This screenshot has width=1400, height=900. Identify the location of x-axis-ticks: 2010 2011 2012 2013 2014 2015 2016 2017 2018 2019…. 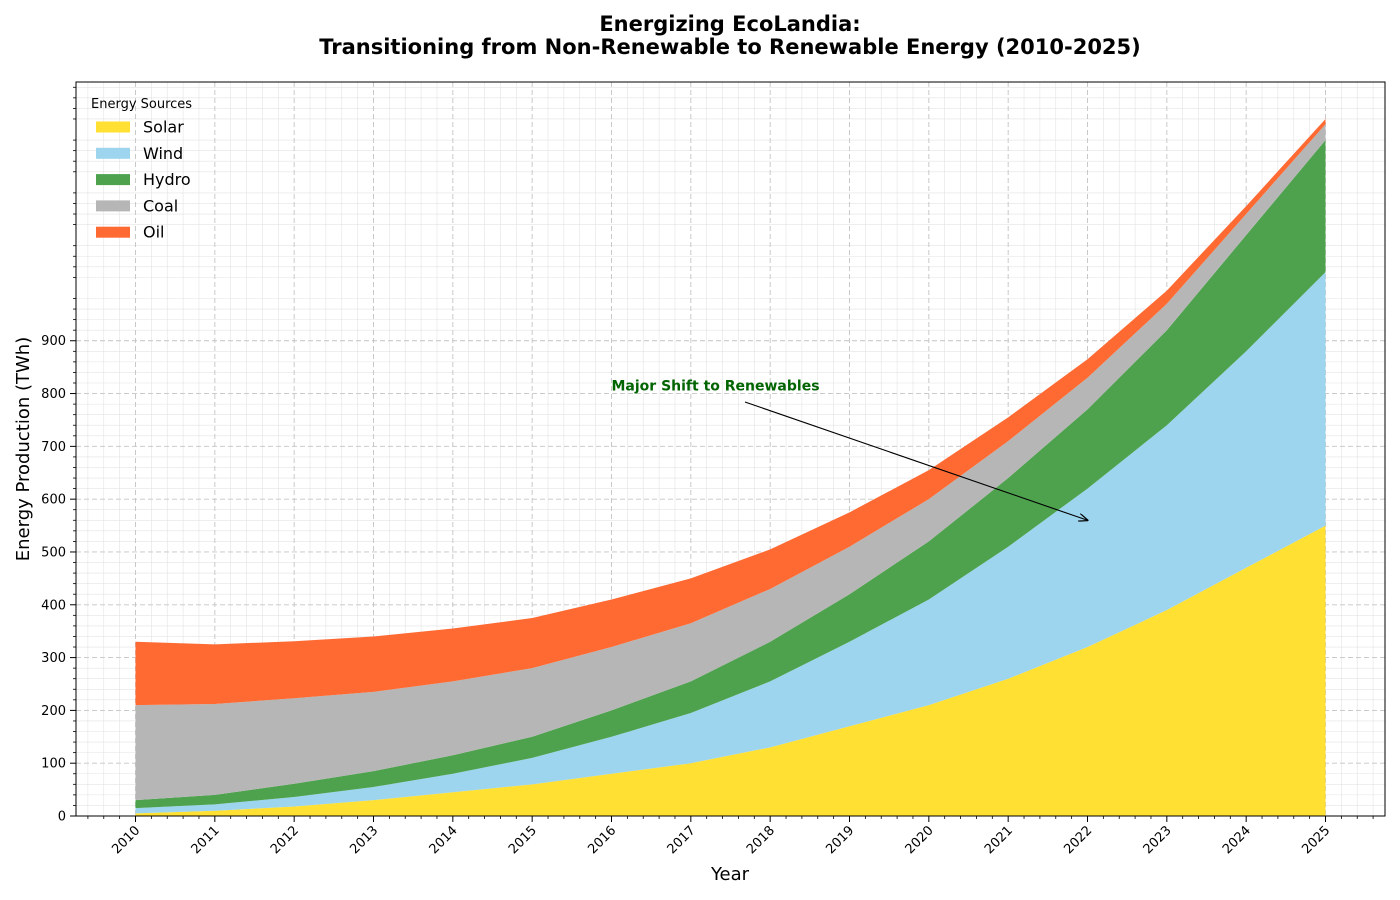
(730, 836).